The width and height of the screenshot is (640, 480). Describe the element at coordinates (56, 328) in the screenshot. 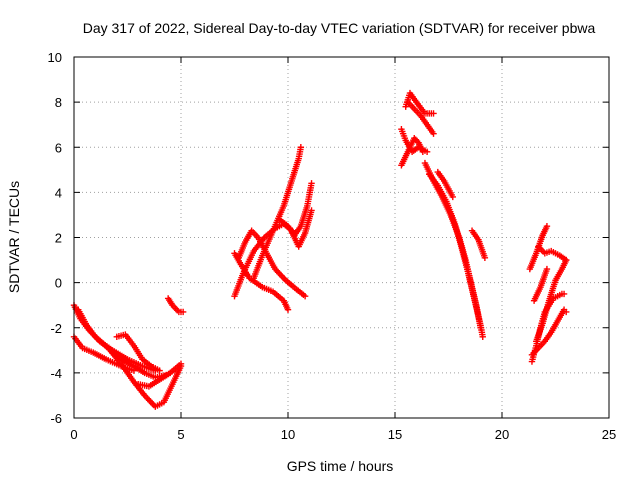

I see `y-tick-label: -2` at that location.